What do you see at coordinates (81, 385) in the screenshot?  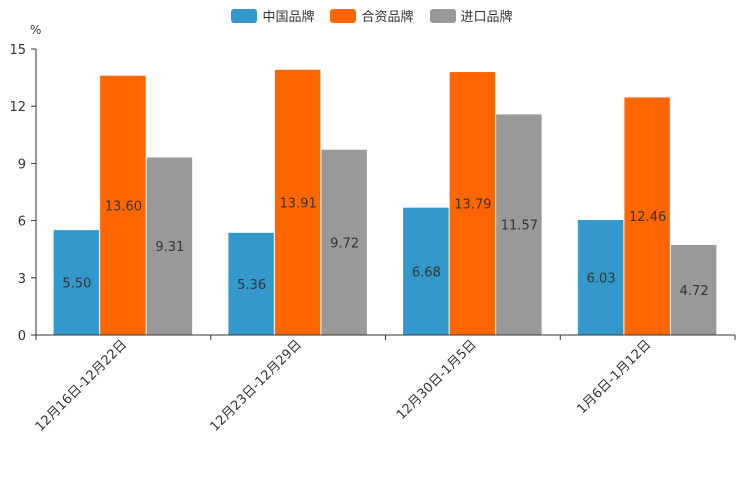 I see `x-tick-label: 12月16日-12月22日` at bounding box center [81, 385].